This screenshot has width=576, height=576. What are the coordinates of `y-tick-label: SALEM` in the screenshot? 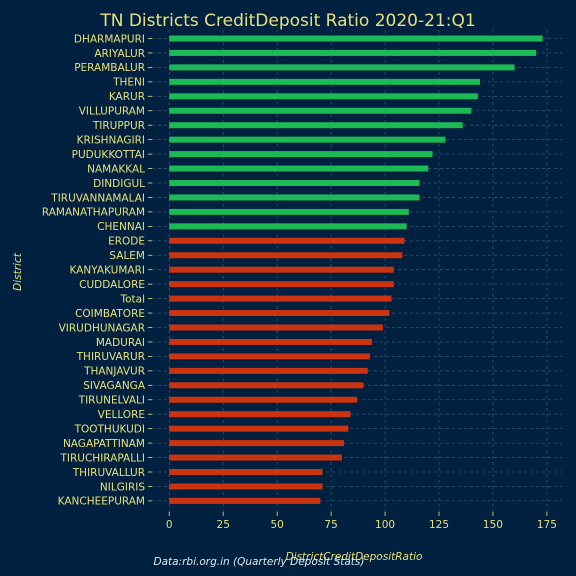 It's located at (127, 256).